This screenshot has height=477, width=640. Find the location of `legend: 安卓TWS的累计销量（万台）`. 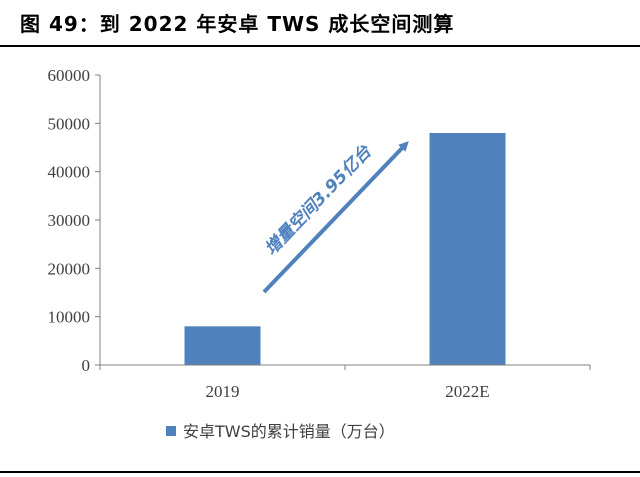

legend: 安卓TWS的累计销量（万台） is located at coordinates (280, 431).